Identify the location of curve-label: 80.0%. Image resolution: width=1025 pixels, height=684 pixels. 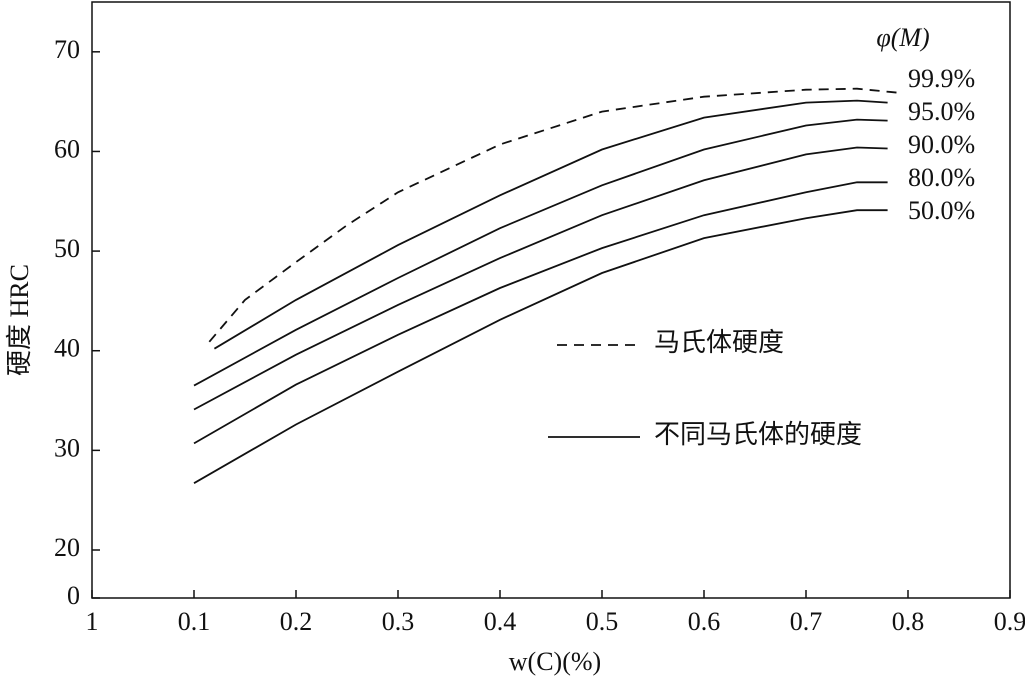
(941, 177).